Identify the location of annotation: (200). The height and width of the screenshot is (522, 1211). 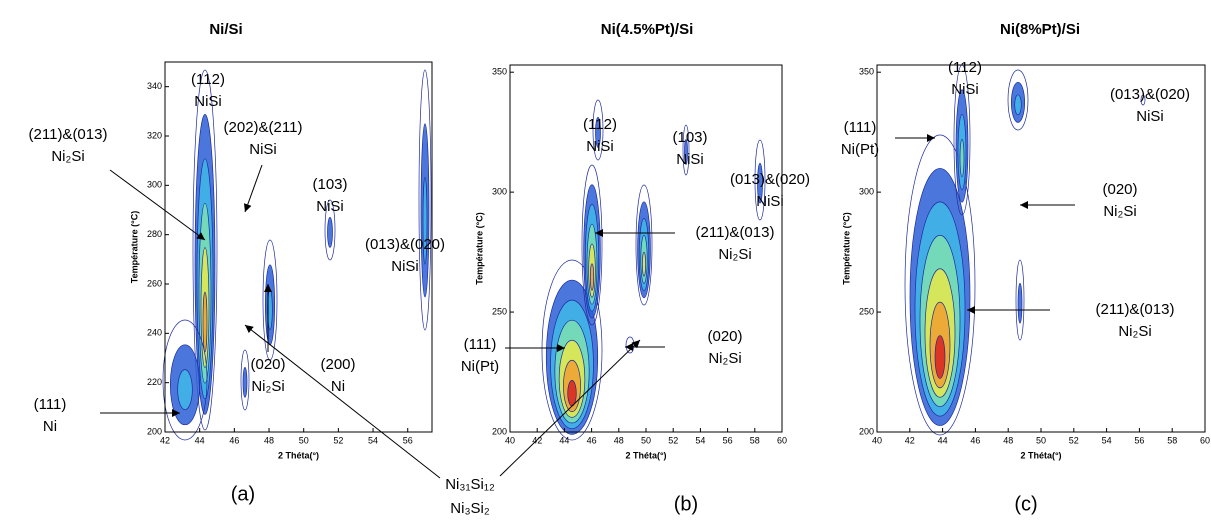
(337, 364).